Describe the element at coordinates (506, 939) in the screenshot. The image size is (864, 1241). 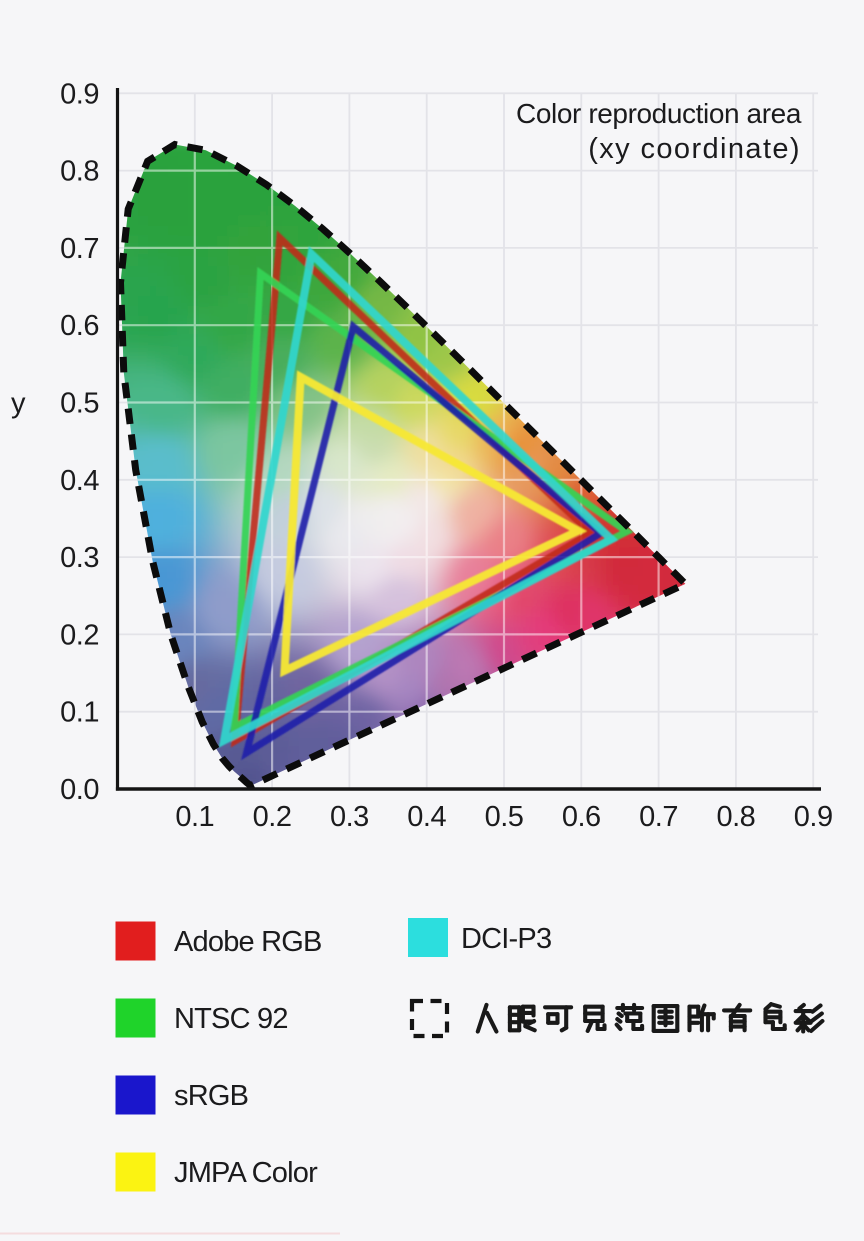
I see `svg-text: DCI-P3` at that location.